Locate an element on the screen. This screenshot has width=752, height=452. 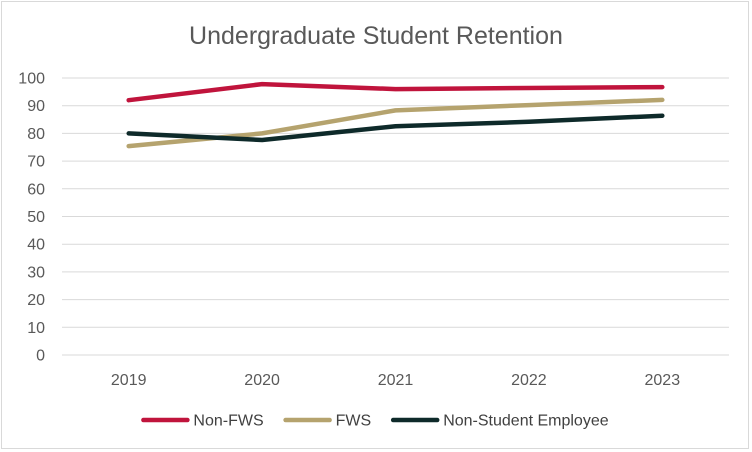
x-axis-ticks: 2019 2020 2021 2022 2023 is located at coordinates (395, 380).